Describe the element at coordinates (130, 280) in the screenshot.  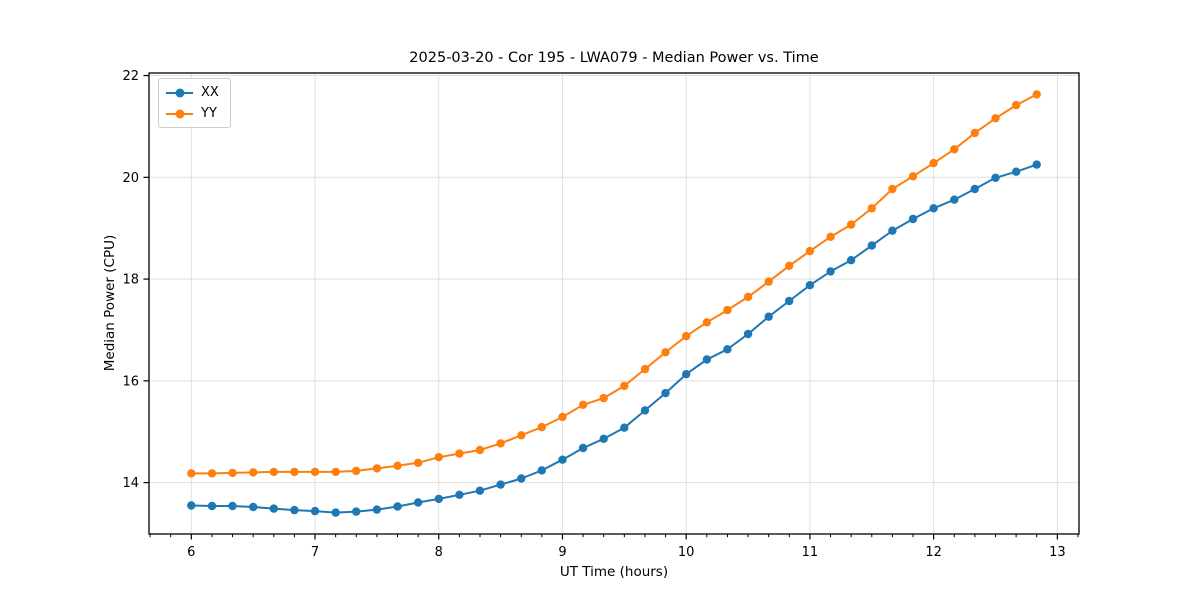
I see `y-tick-label: 18` at that location.